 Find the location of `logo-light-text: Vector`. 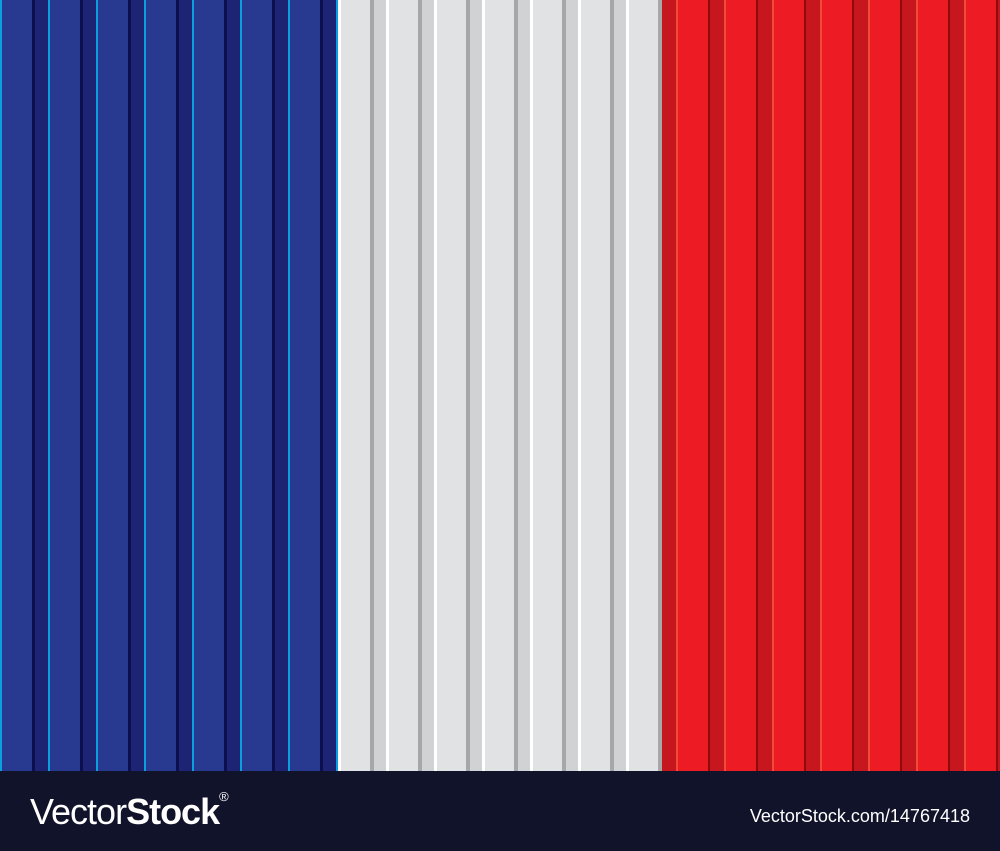

logo-light-text: Vector is located at coordinates (78, 811).